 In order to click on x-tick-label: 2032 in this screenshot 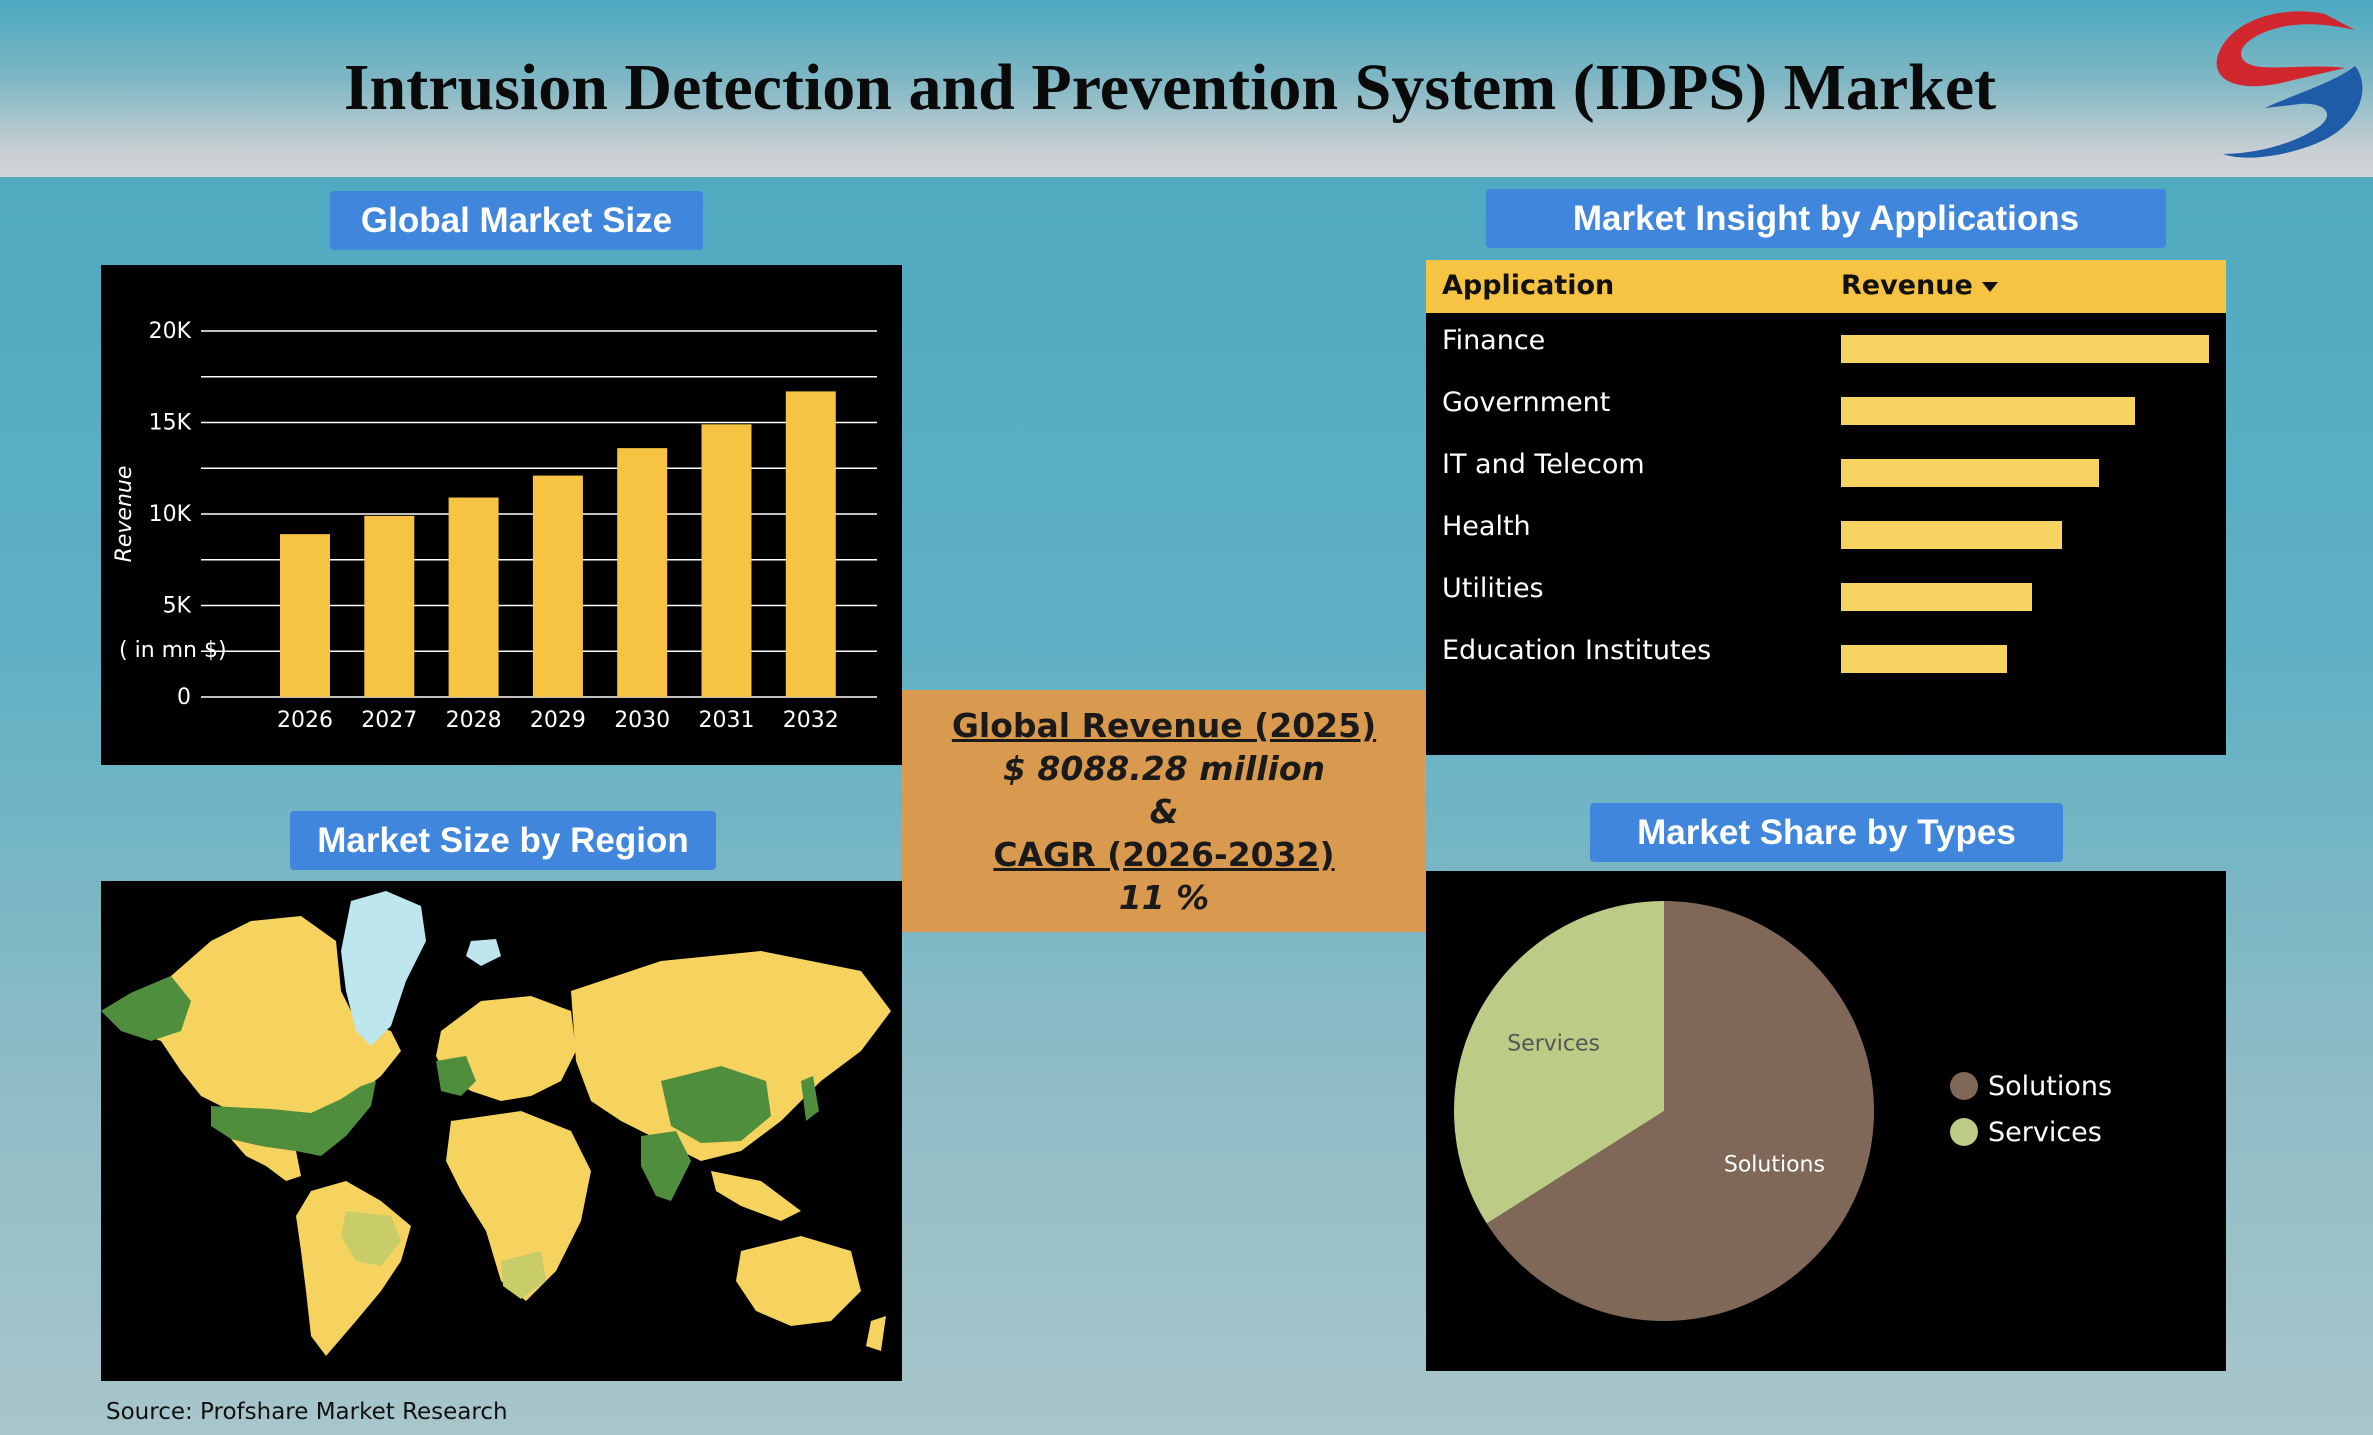, I will do `click(811, 720)`.